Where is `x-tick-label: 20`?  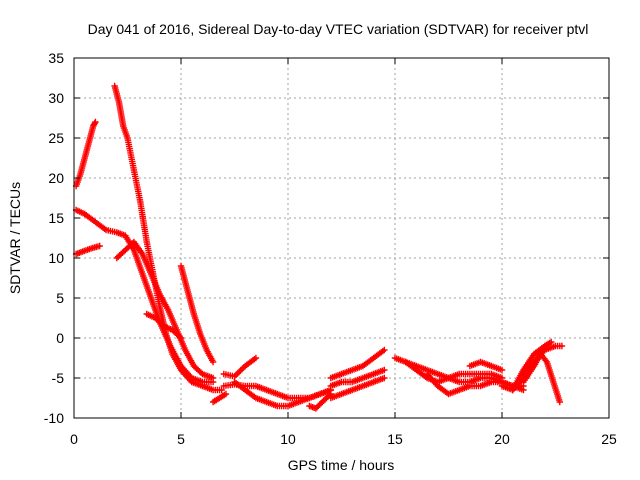 x-tick-label: 20 is located at coordinates (502, 439).